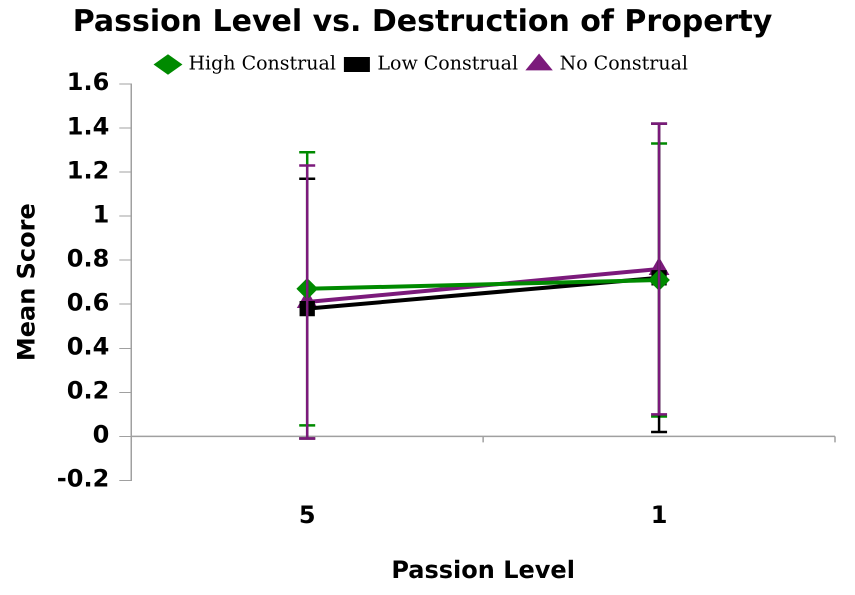  What do you see at coordinates (422, 21) in the screenshot?
I see `chart-title: Passion Level vs. Destruction of Property` at bounding box center [422, 21].